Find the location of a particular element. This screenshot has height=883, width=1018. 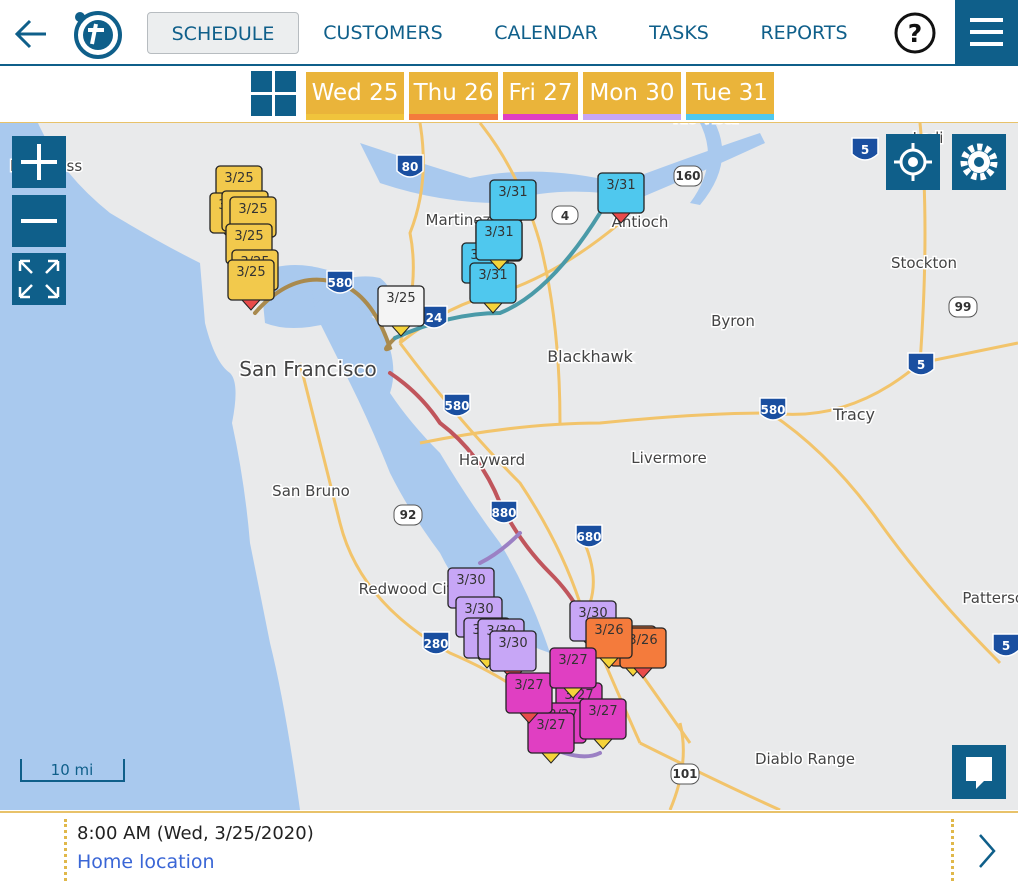

highway-shield: 680 is located at coordinates (589, 536).